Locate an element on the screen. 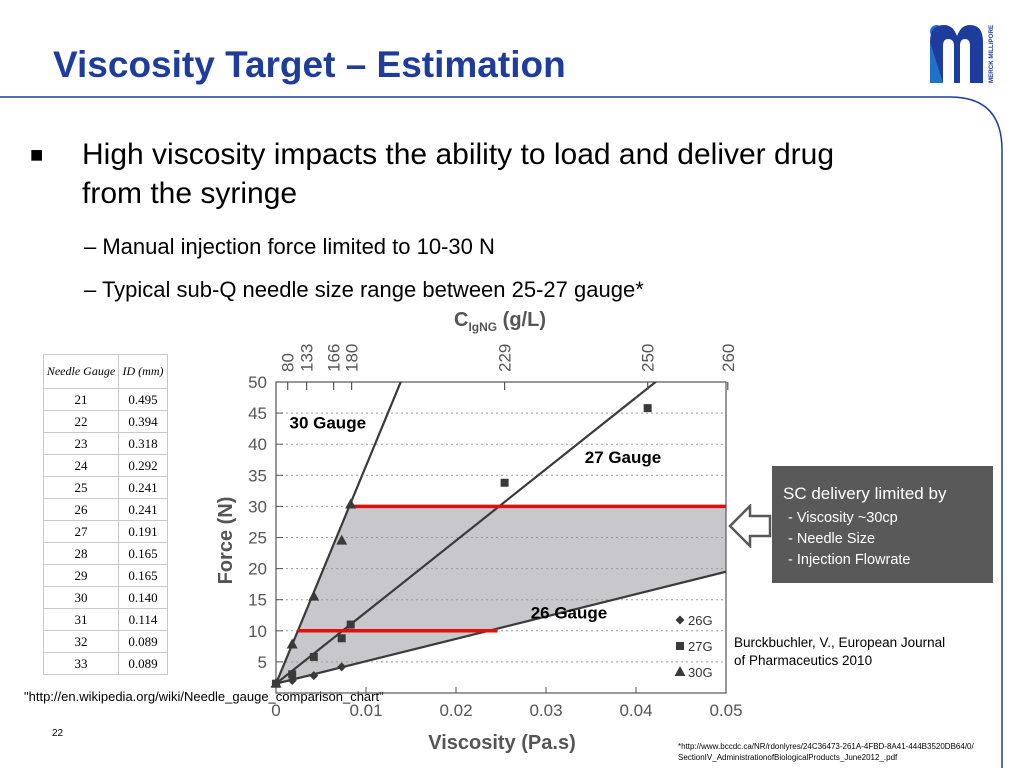 The image size is (1024, 768). legend-marker-26g is located at coordinates (680, 620).